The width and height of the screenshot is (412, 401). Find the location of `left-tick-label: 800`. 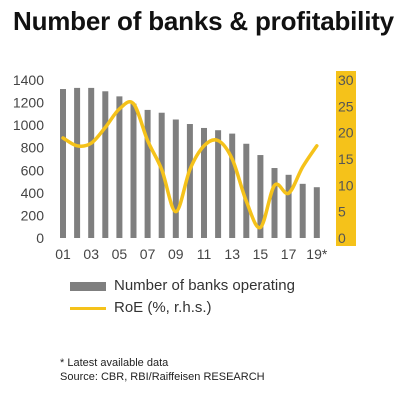

left-tick-label: 800 is located at coordinates (33, 148).